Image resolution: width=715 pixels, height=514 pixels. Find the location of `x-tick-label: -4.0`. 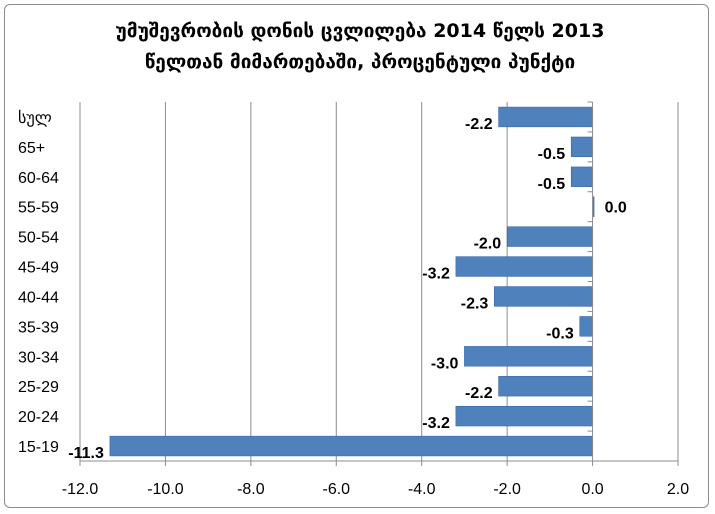

x-tick-label: -4.0 is located at coordinates (422, 489).